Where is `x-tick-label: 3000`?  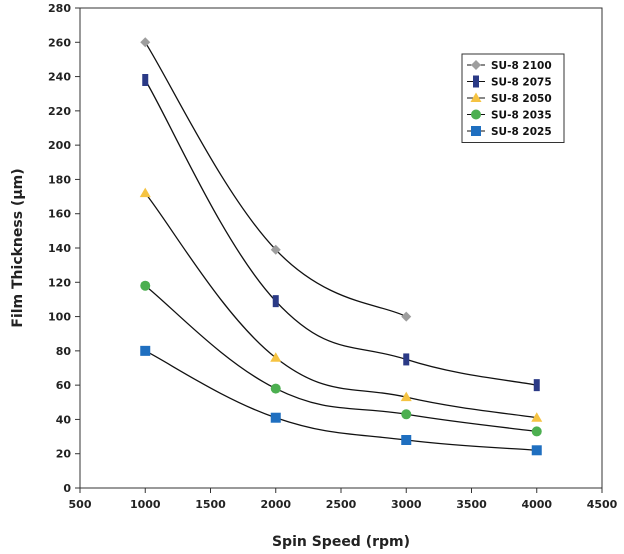
x-tick-label: 3000 is located at coordinates (406, 504).